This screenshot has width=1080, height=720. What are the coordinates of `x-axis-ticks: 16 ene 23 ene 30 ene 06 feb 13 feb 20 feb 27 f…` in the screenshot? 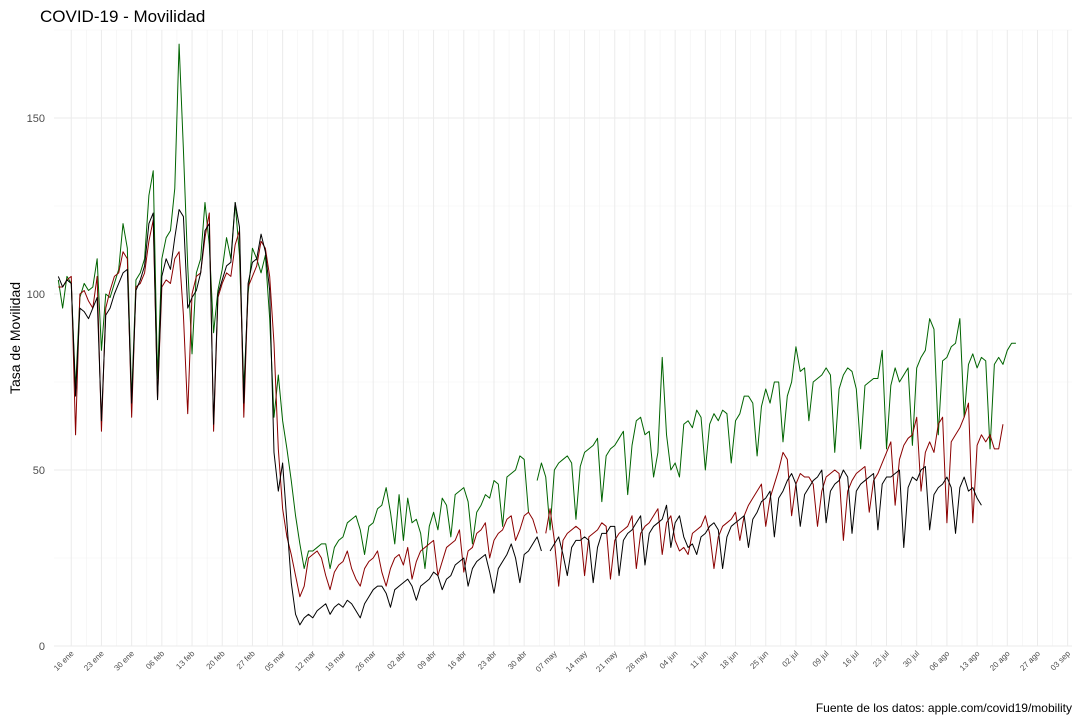 It's located at (562, 661).